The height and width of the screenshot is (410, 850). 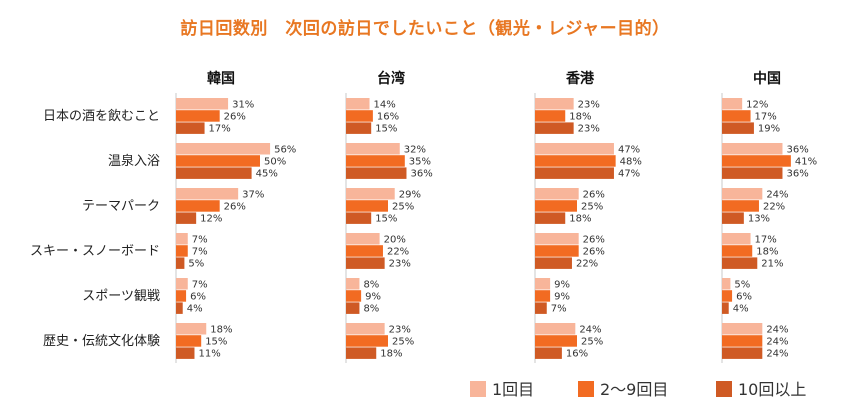 I want to click on legend-label: 1回目, so click(x=513, y=389).